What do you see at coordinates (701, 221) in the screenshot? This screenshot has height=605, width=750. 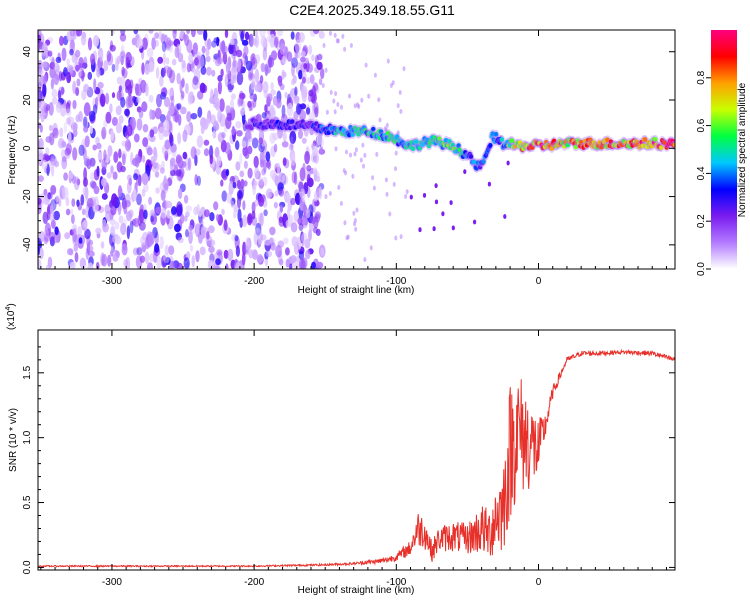 I see `colorbar-tick-label: 0.2` at bounding box center [701, 221].